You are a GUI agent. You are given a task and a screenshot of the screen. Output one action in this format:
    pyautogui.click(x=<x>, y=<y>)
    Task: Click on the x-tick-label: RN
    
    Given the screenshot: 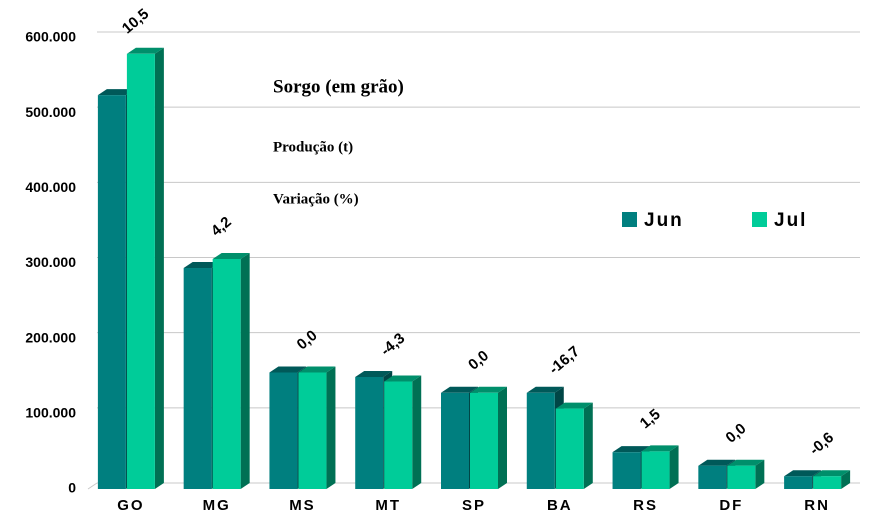 What is the action you would take?
    pyautogui.click(x=817, y=505)
    